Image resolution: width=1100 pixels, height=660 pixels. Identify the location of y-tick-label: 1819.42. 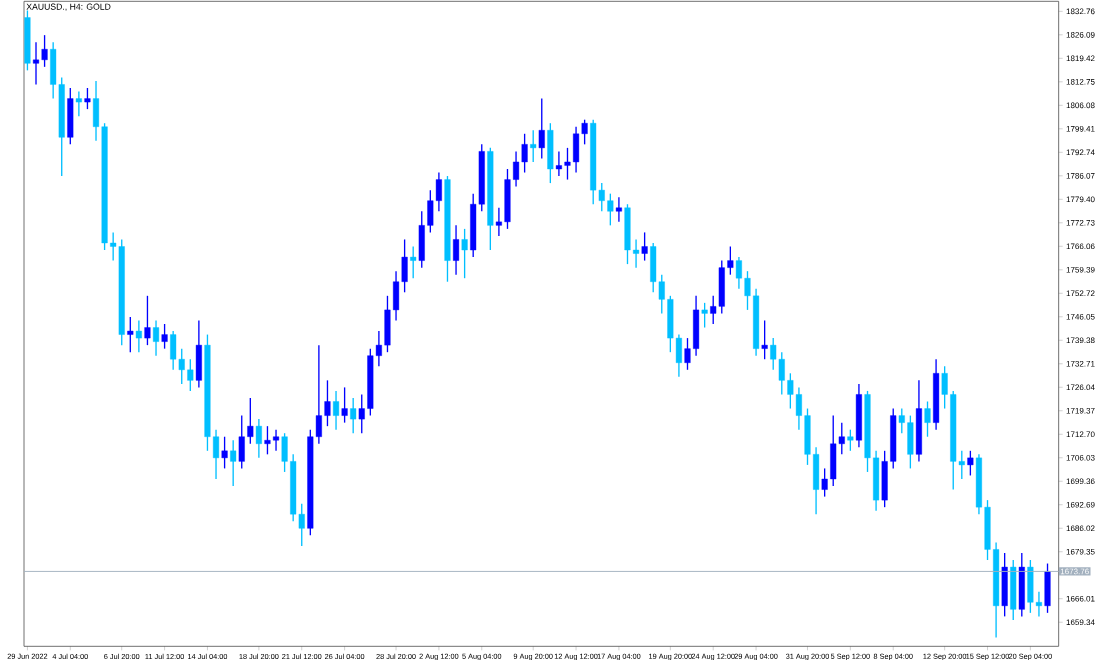
(1080, 58).